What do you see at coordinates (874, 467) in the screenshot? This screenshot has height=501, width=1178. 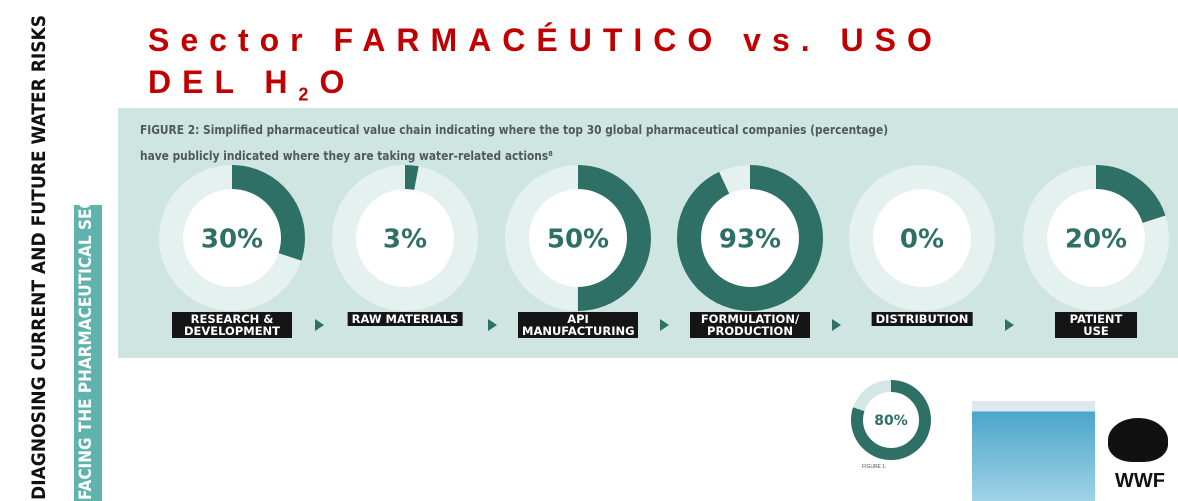 I see `figure-caption: FIGURE 1:` at bounding box center [874, 467].